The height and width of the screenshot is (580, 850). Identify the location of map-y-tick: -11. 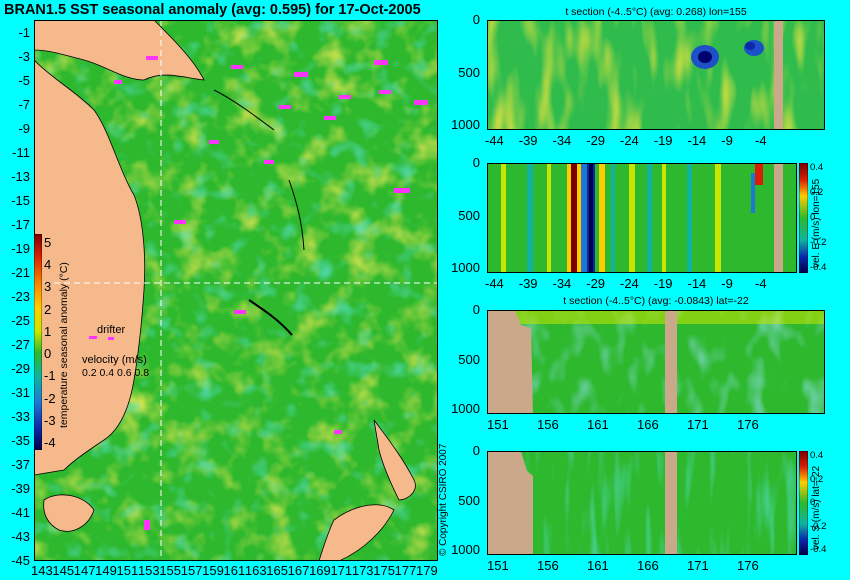
(21, 152).